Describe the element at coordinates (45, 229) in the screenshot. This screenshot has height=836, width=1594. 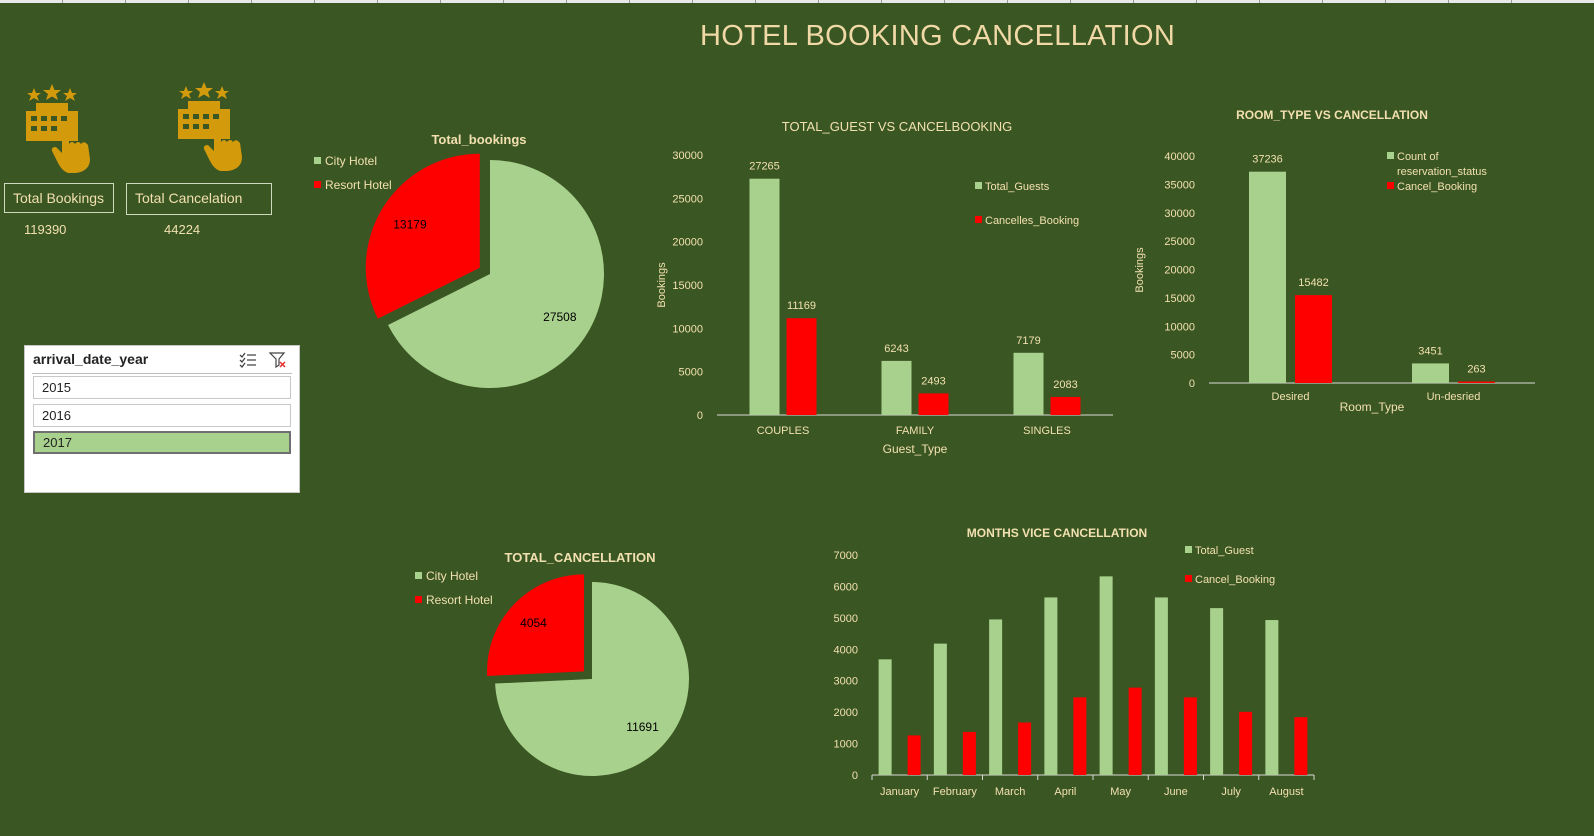
I see `total-bookings-value: 119390` at that location.